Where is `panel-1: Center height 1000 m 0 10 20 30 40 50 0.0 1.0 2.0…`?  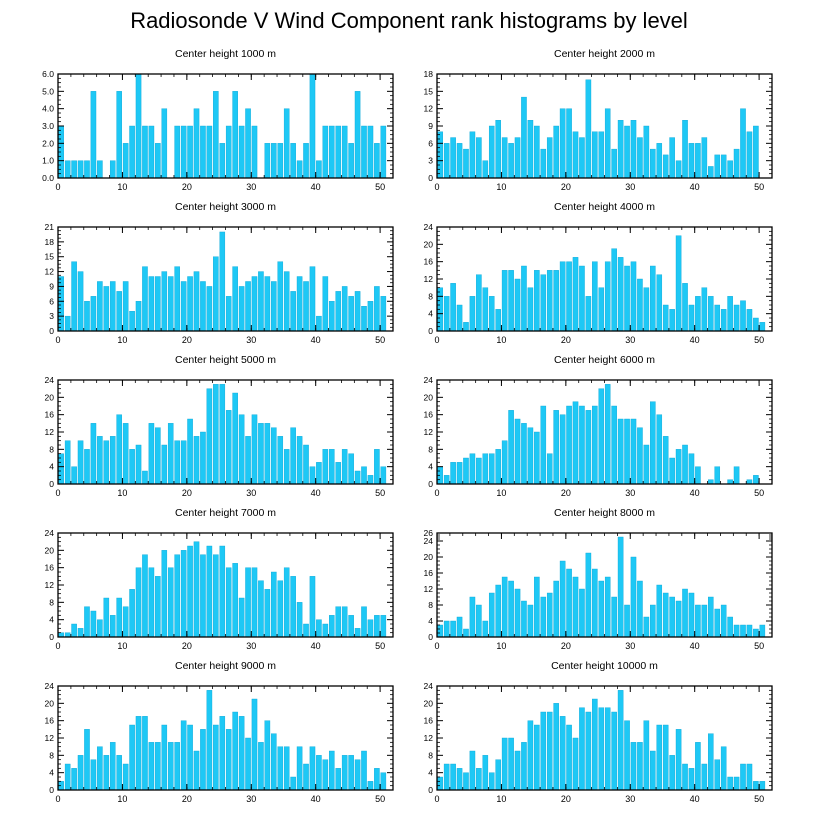
panel-1: Center height 1000 m 0 10 20 30 40 50 0.0 1.0 2.0… is located at coordinates (218, 120).